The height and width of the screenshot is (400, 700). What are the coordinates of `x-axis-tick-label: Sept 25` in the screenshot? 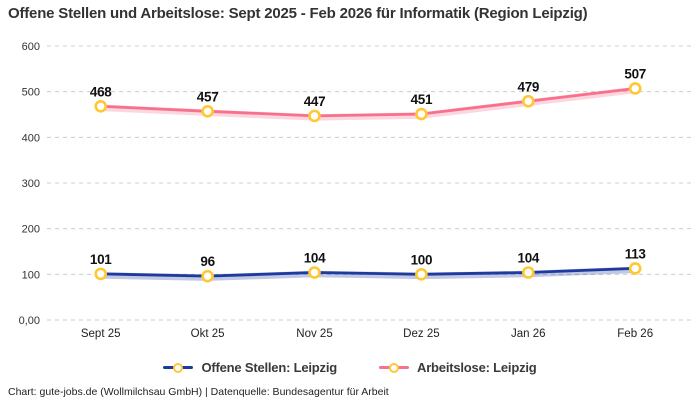 It's located at (101, 334).